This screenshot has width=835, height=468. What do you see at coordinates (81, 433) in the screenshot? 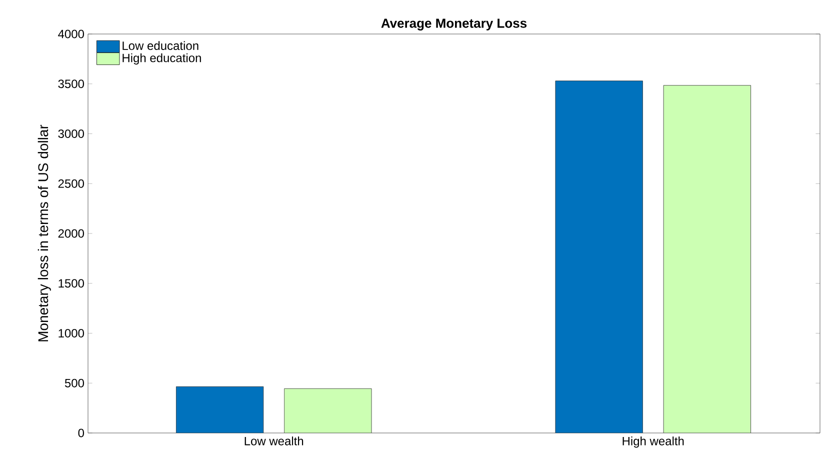
I see `y-tick-label: 0` at bounding box center [81, 433].